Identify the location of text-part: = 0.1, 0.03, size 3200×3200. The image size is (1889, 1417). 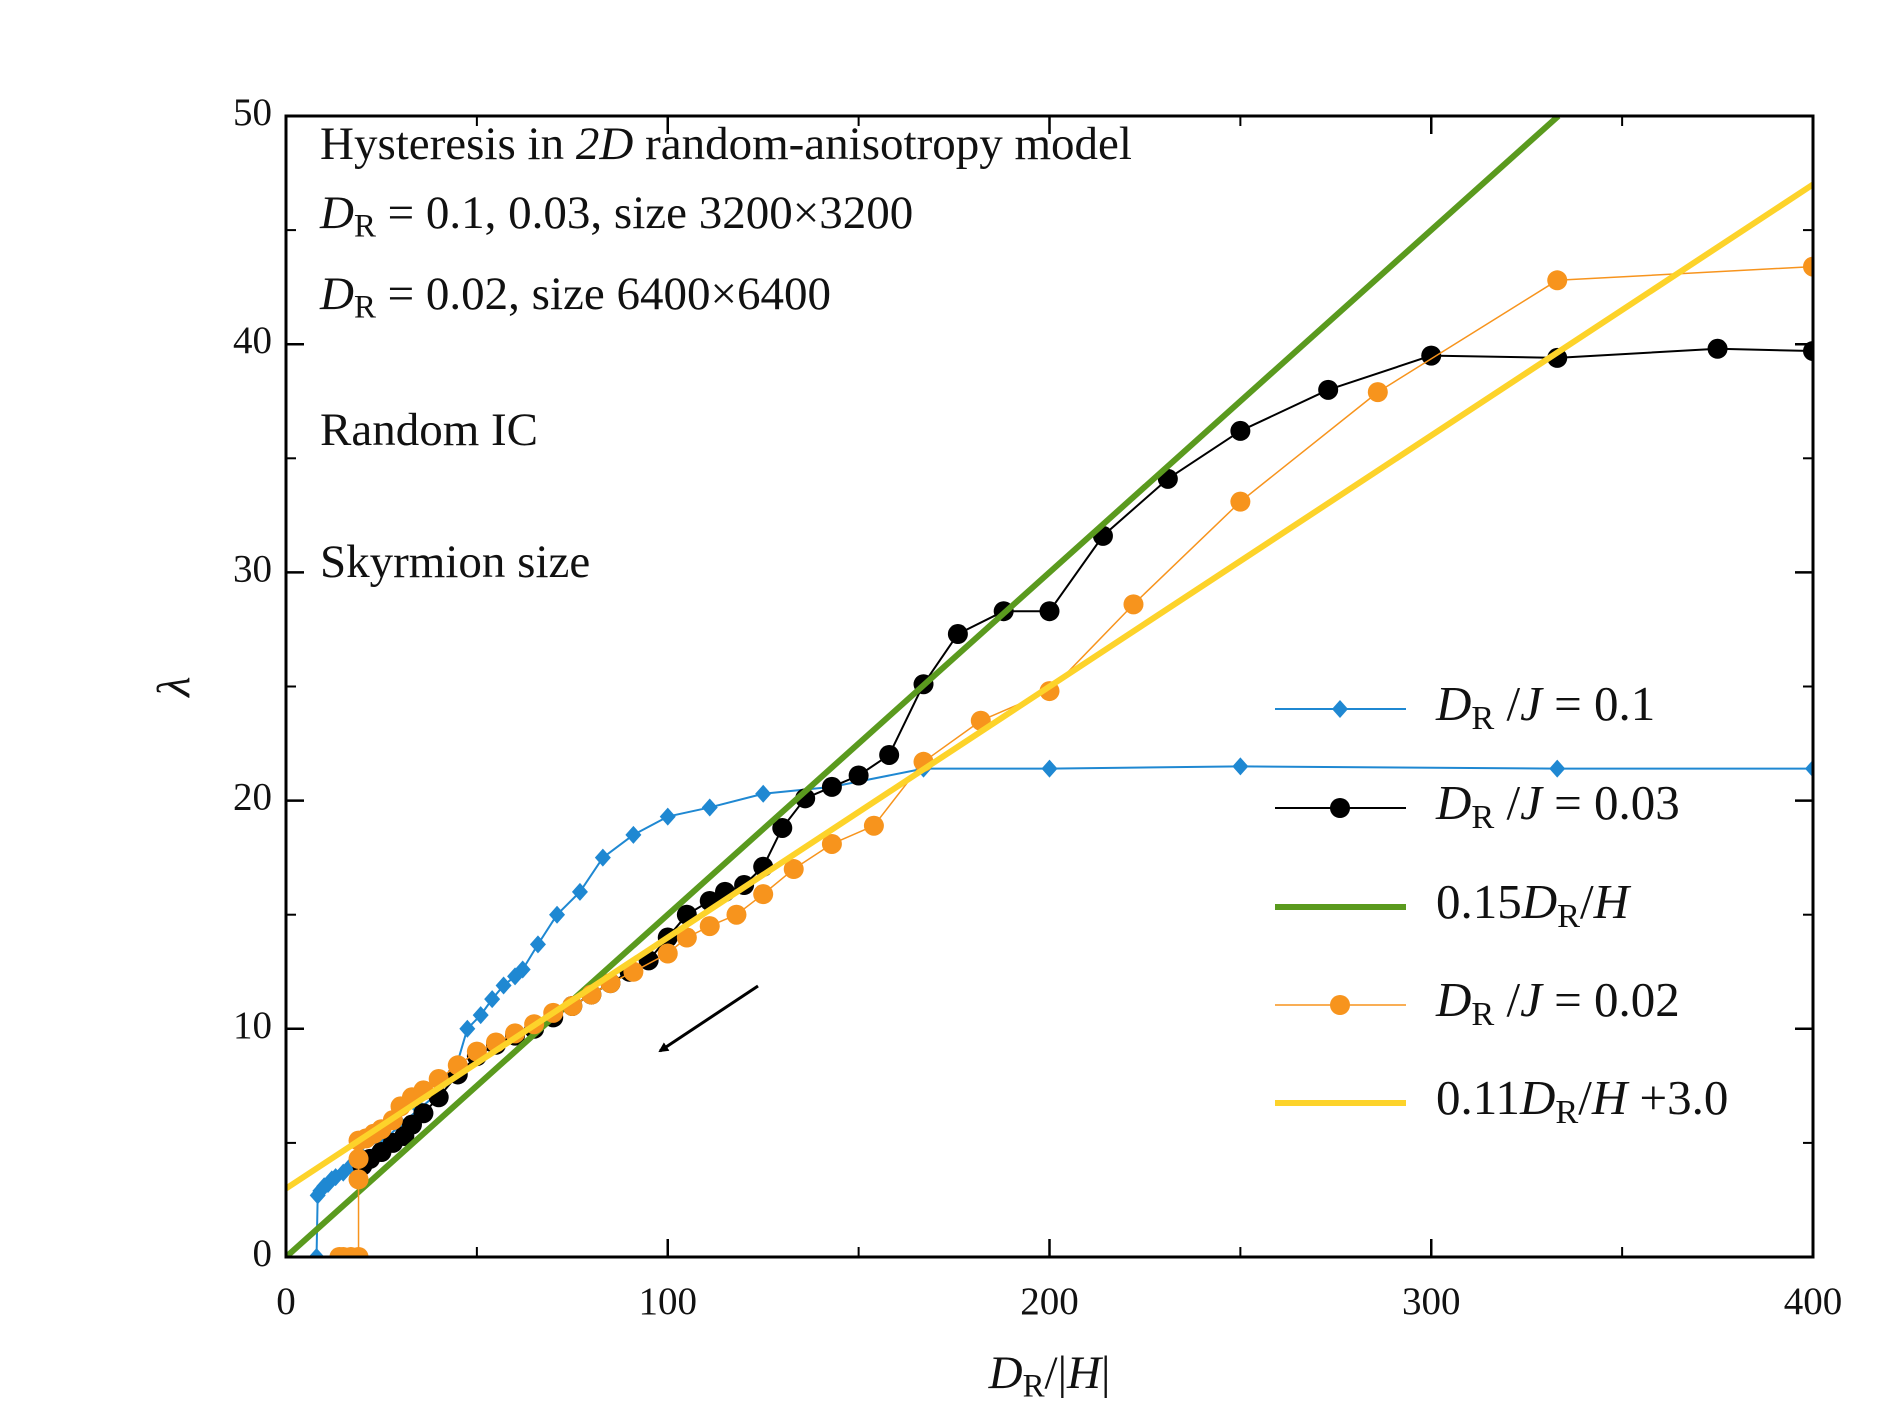
(644, 213).